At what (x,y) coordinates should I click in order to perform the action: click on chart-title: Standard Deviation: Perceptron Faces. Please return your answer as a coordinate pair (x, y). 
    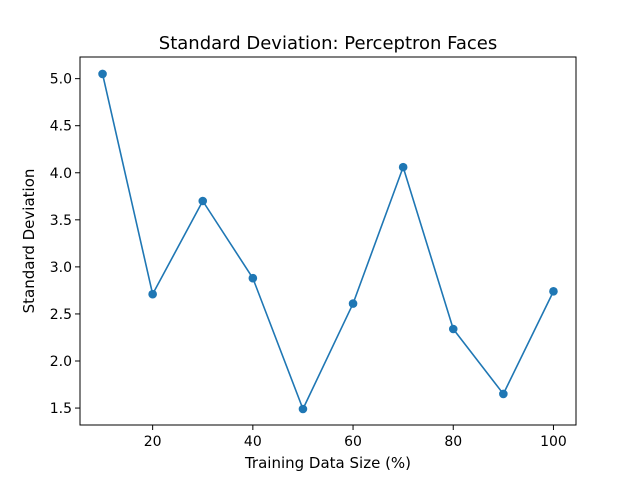
    Looking at the image, I should click on (328, 43).